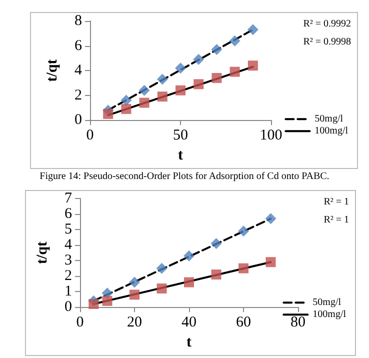  What do you see at coordinates (327, 24) in the screenshot?
I see `text: R² = 0.9992` at bounding box center [327, 24].